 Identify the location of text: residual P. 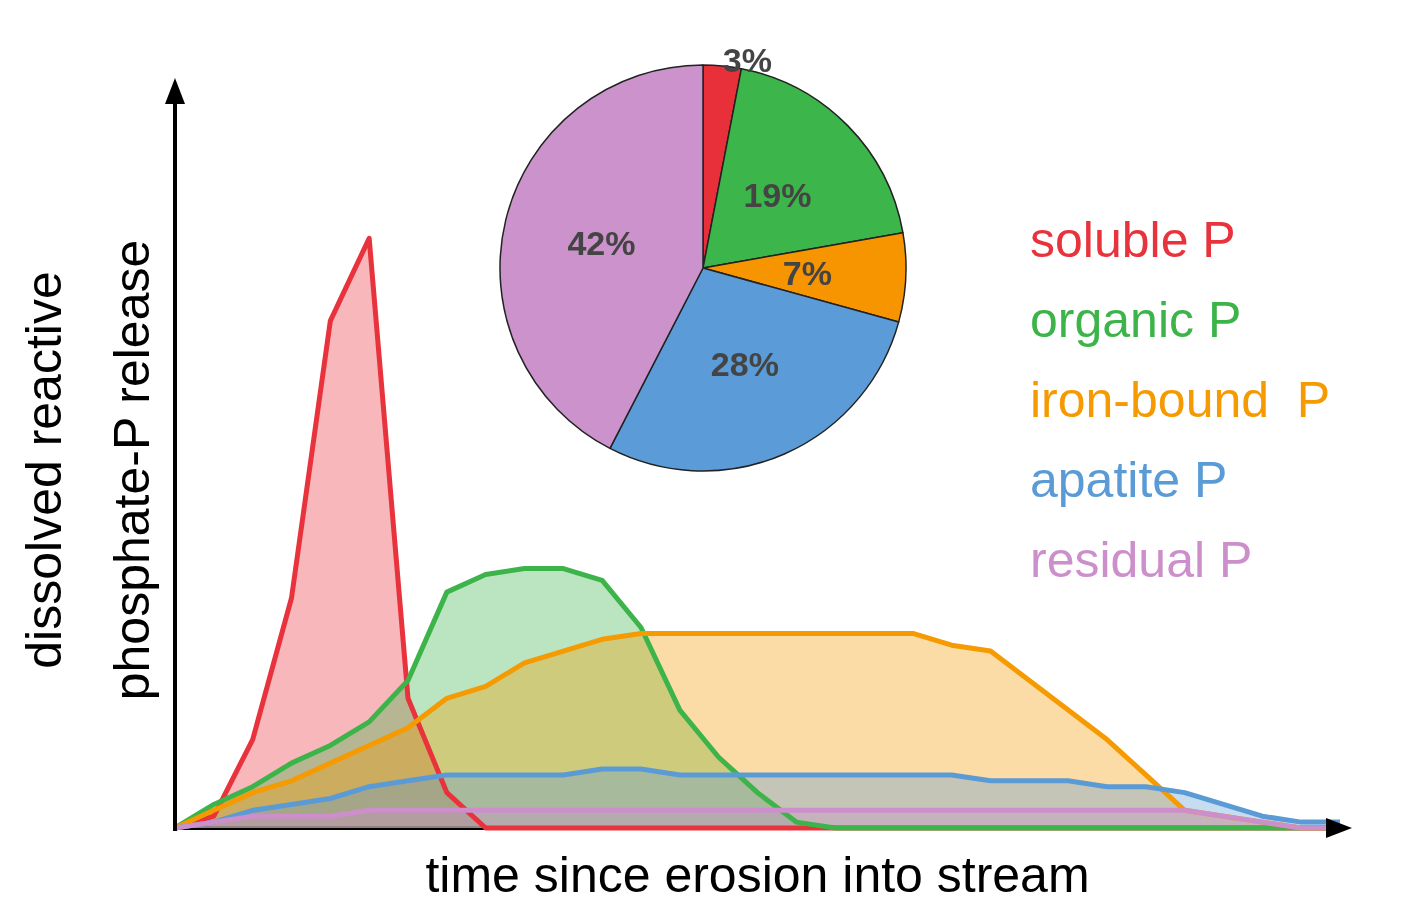
(1141, 560).